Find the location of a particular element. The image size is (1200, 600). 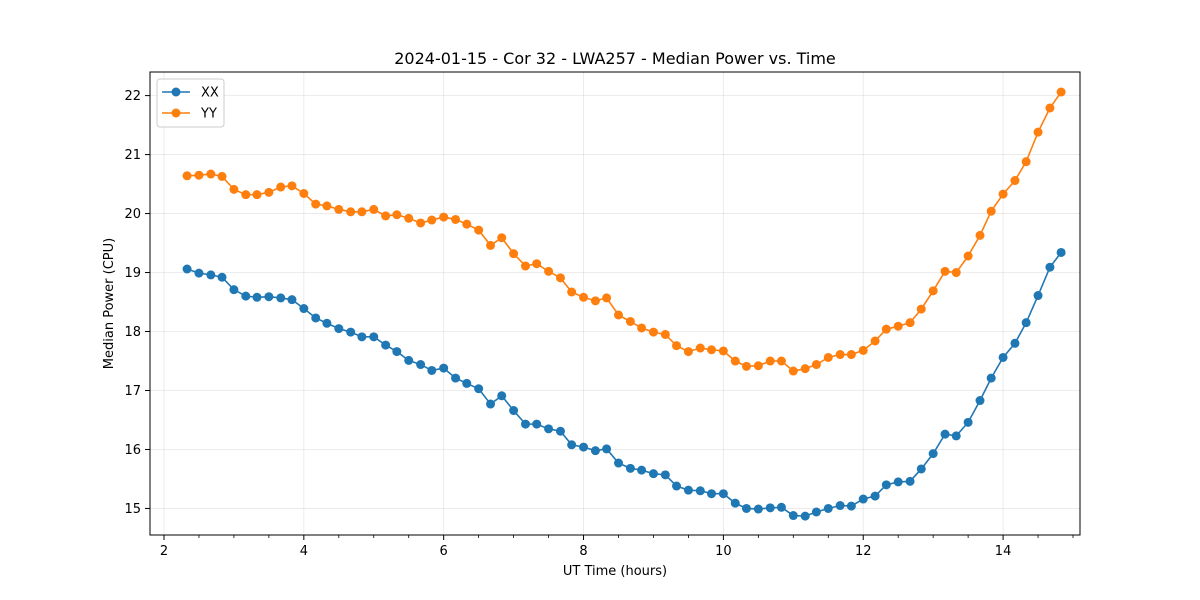

legend-item-xx: XX is located at coordinates (190, 93).